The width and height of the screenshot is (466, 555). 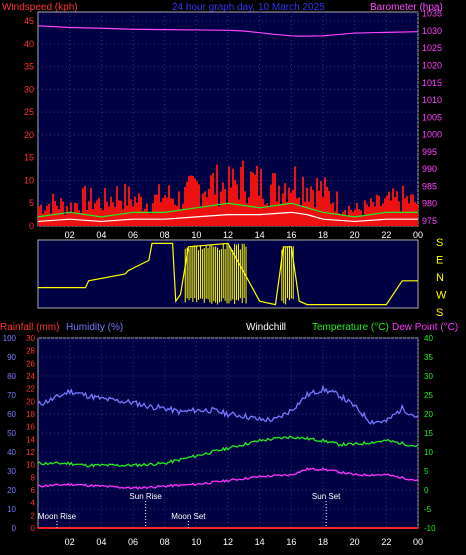 I want to click on barometer-tick-label: 1005, so click(x=432, y=117).